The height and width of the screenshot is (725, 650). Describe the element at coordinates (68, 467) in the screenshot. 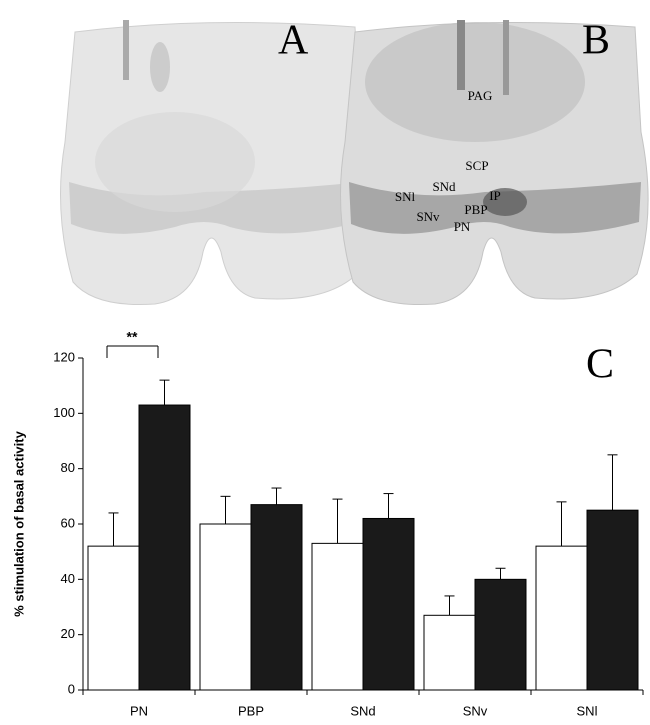

I see `y-tick-label: 80` at that location.